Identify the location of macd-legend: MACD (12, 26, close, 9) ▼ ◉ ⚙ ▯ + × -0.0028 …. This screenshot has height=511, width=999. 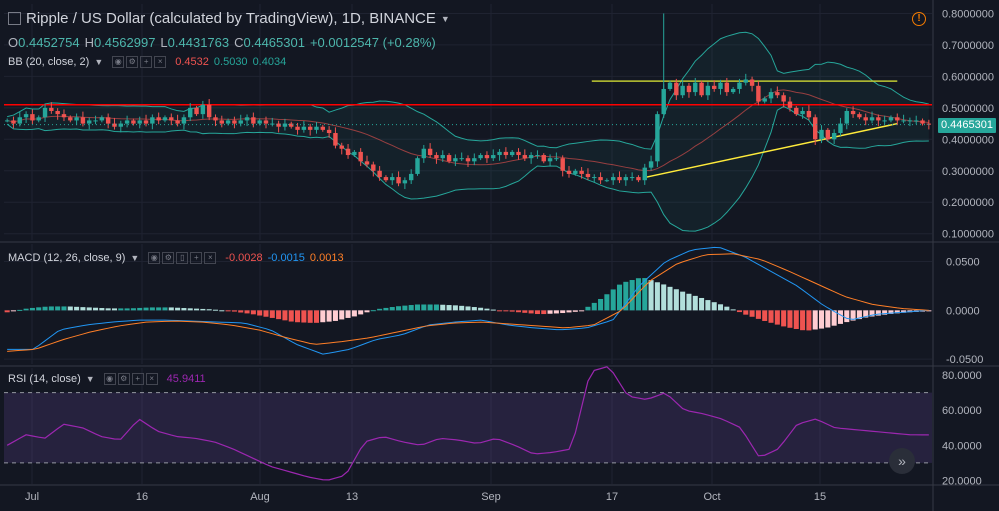
(176, 258).